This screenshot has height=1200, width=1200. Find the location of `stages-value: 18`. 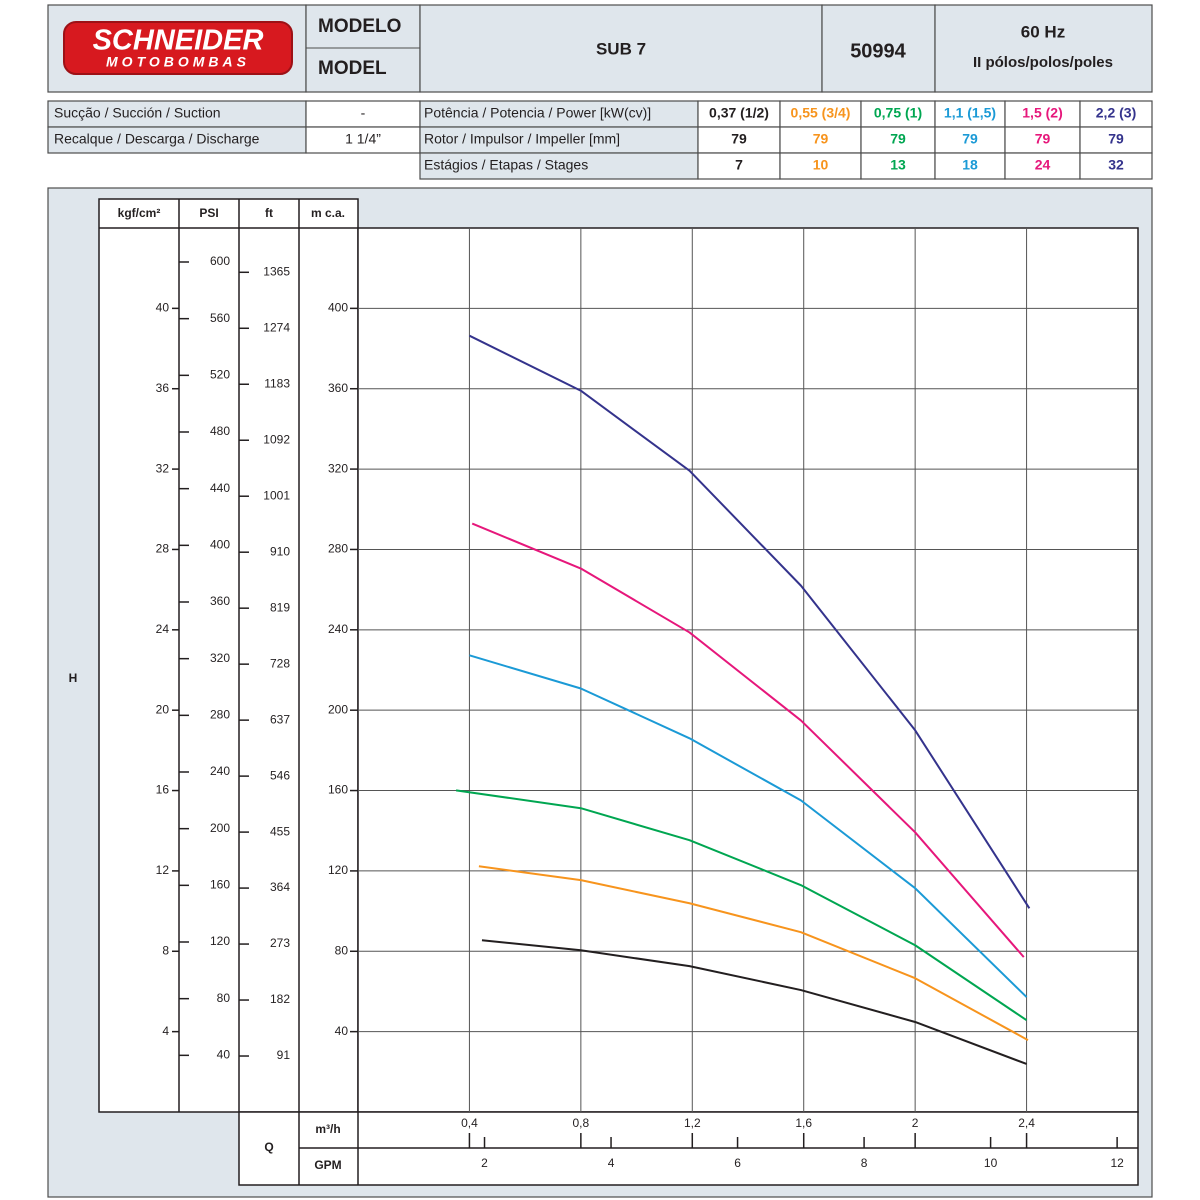

stages-value: 18 is located at coordinates (970, 165).